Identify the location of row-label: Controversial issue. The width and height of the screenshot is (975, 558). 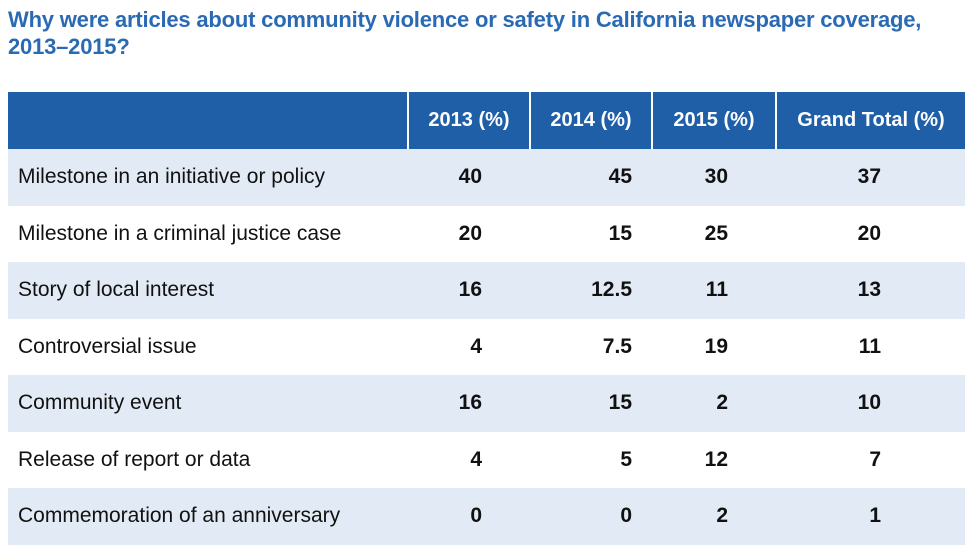
(208, 346).